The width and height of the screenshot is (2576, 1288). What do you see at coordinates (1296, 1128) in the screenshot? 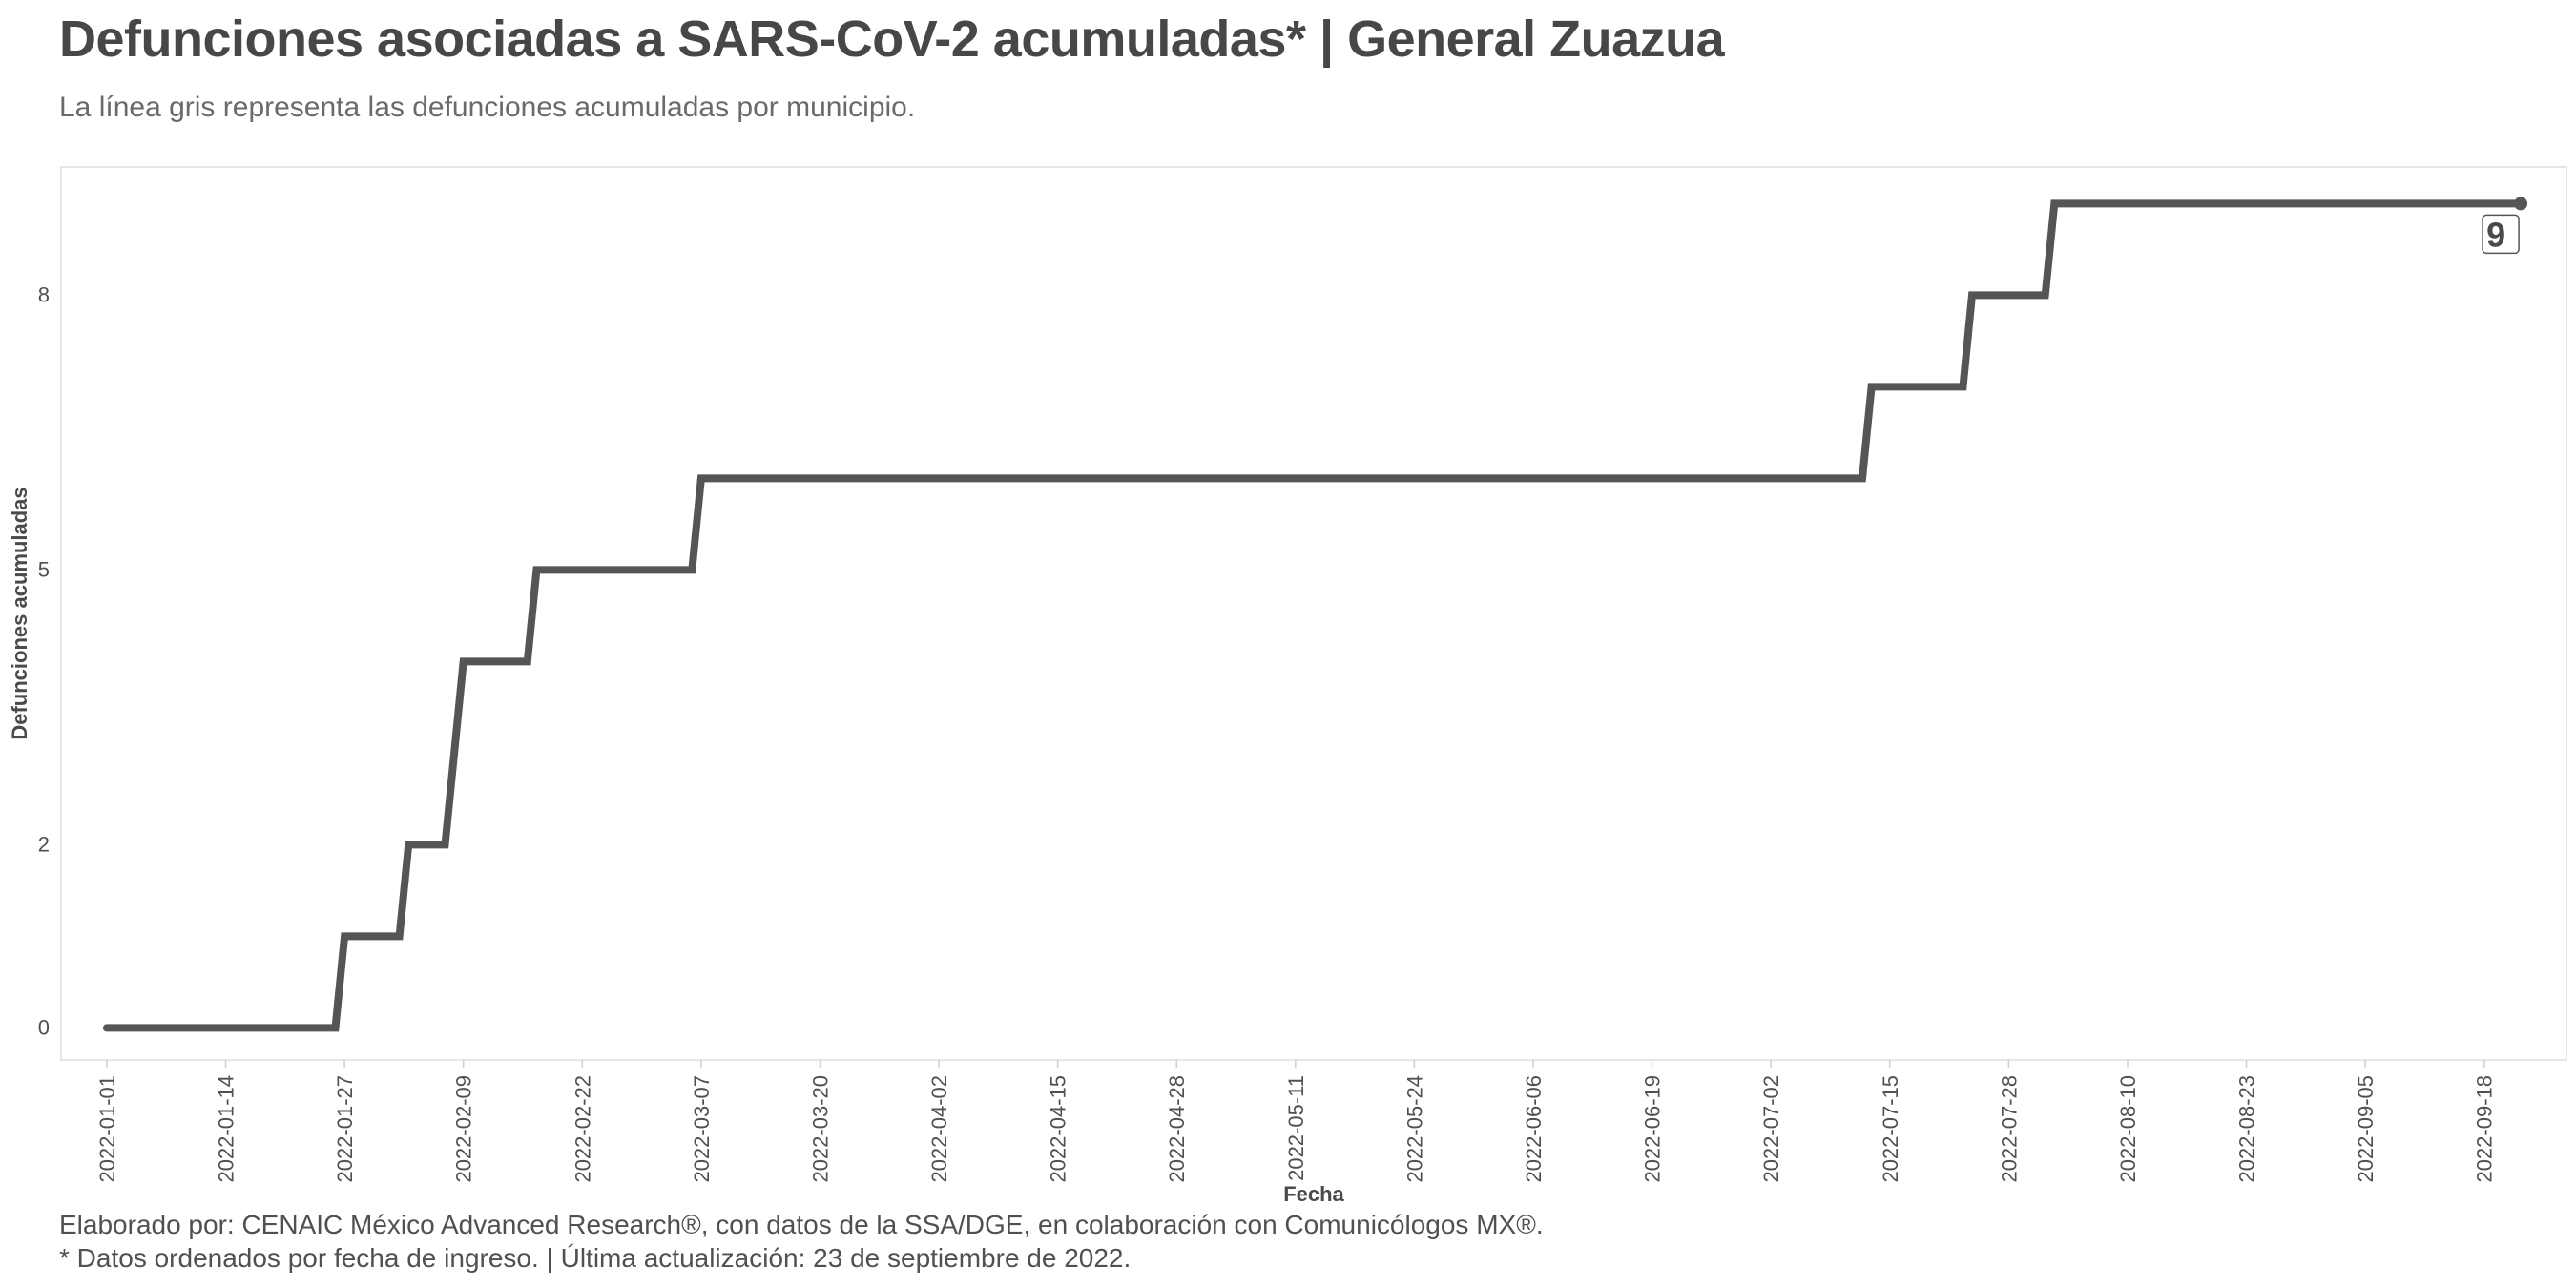
I see `x-tick-label: 2022-05-11` at bounding box center [1296, 1128].